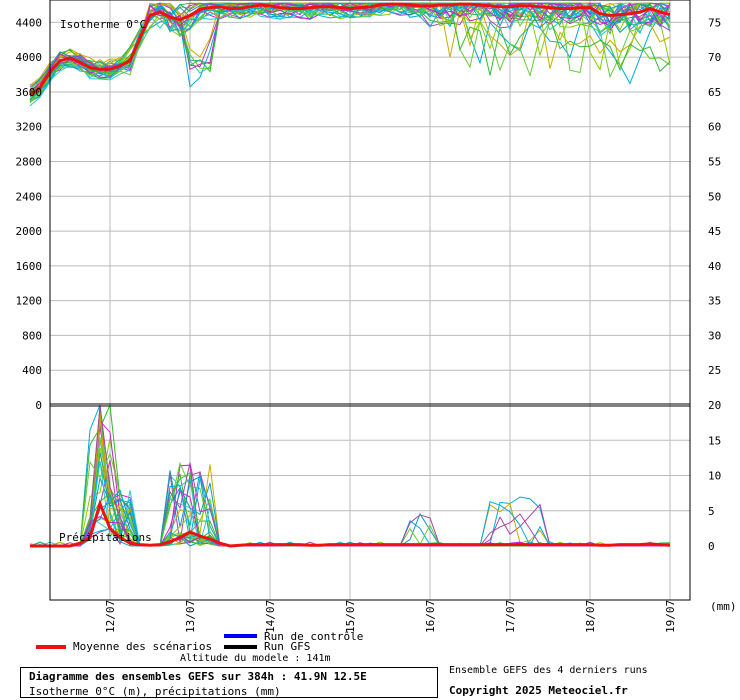 The width and height of the screenshot is (740, 700). I want to click on precip-label: Précipitations, so click(105, 537).